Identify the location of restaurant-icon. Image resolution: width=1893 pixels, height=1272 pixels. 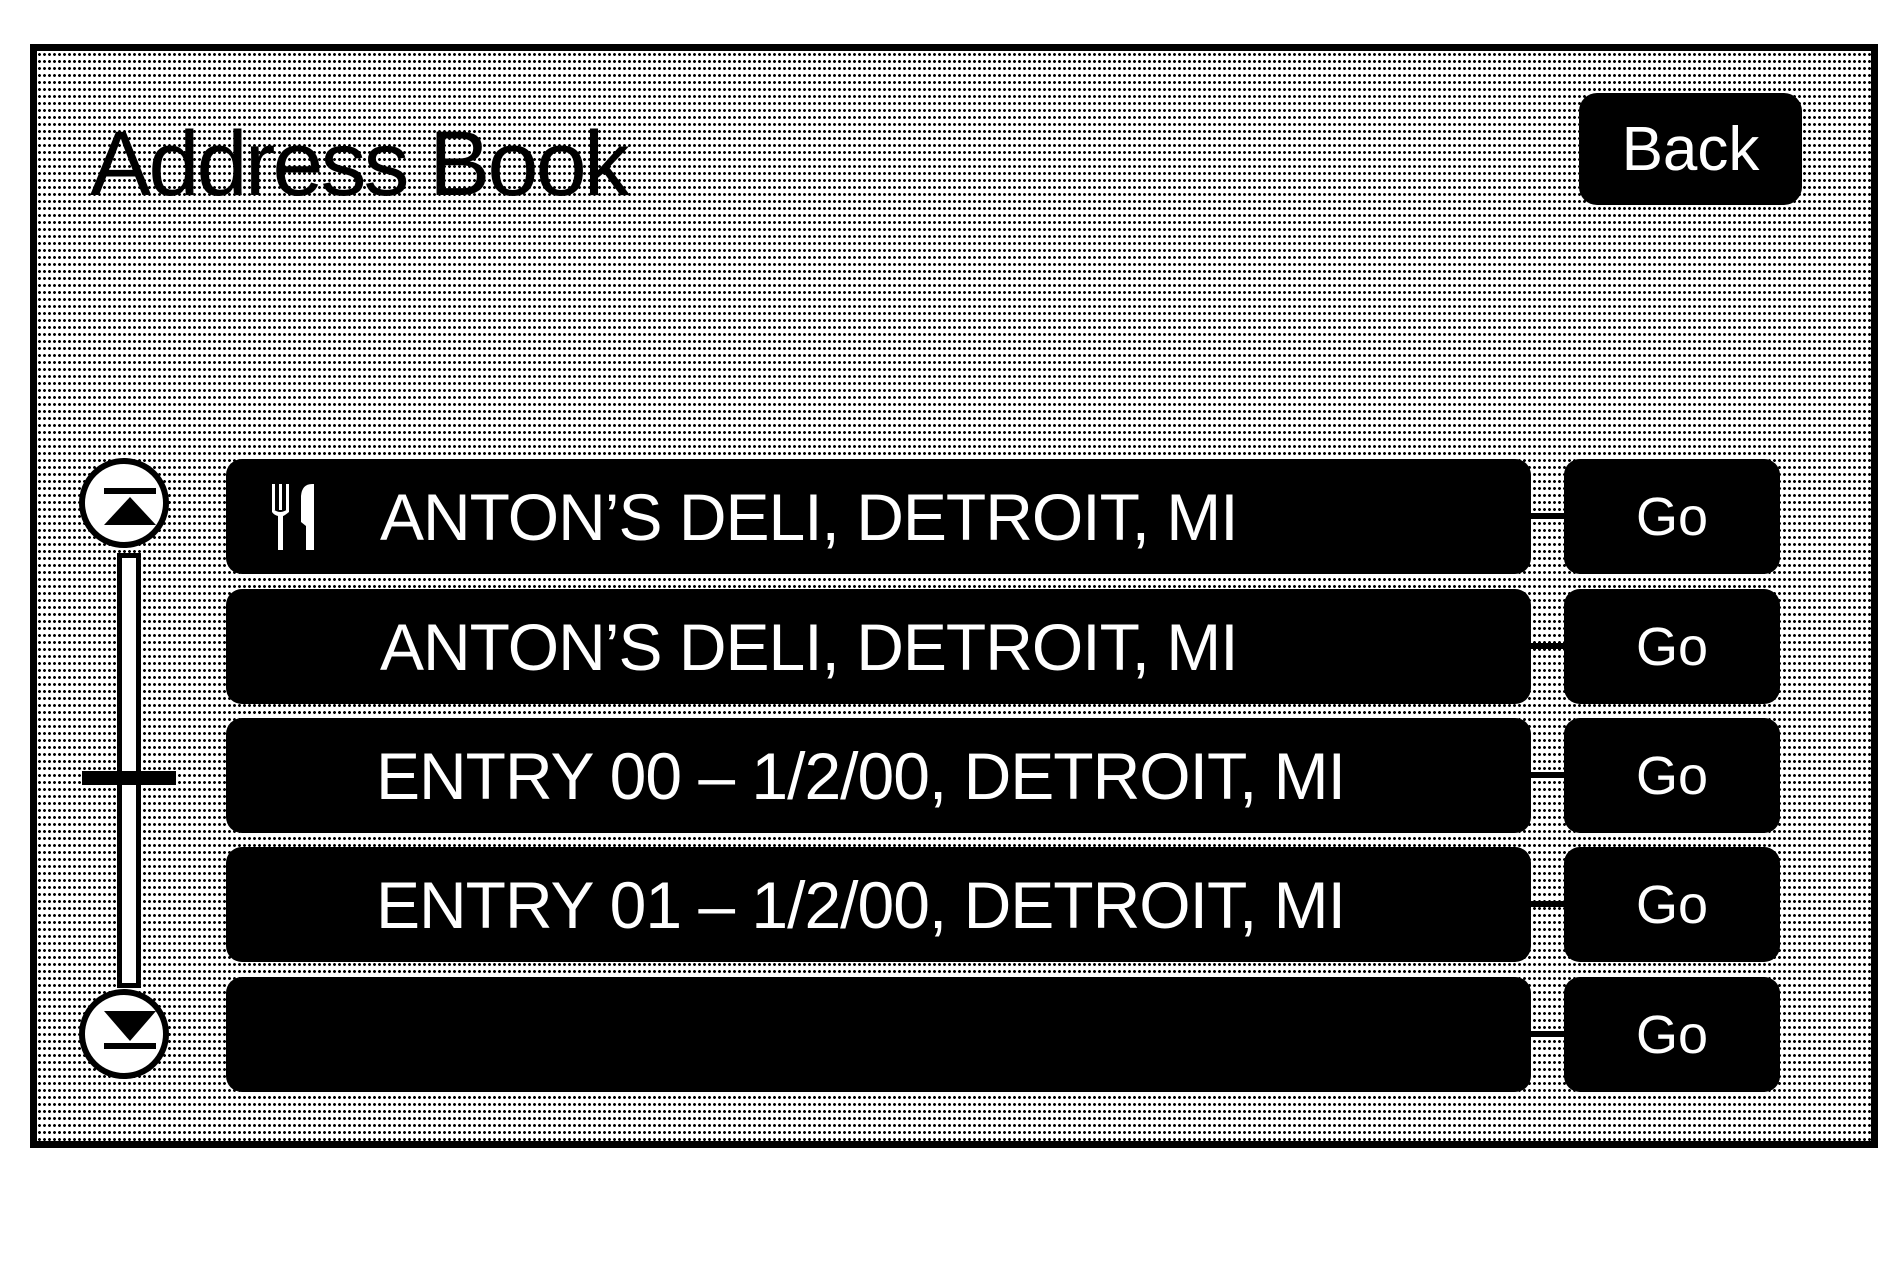
(293, 517).